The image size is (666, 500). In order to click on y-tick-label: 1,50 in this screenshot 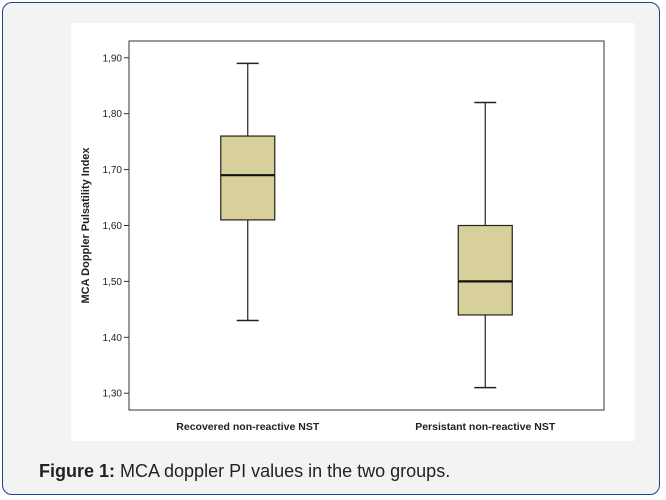, I will do `click(113, 282)`.